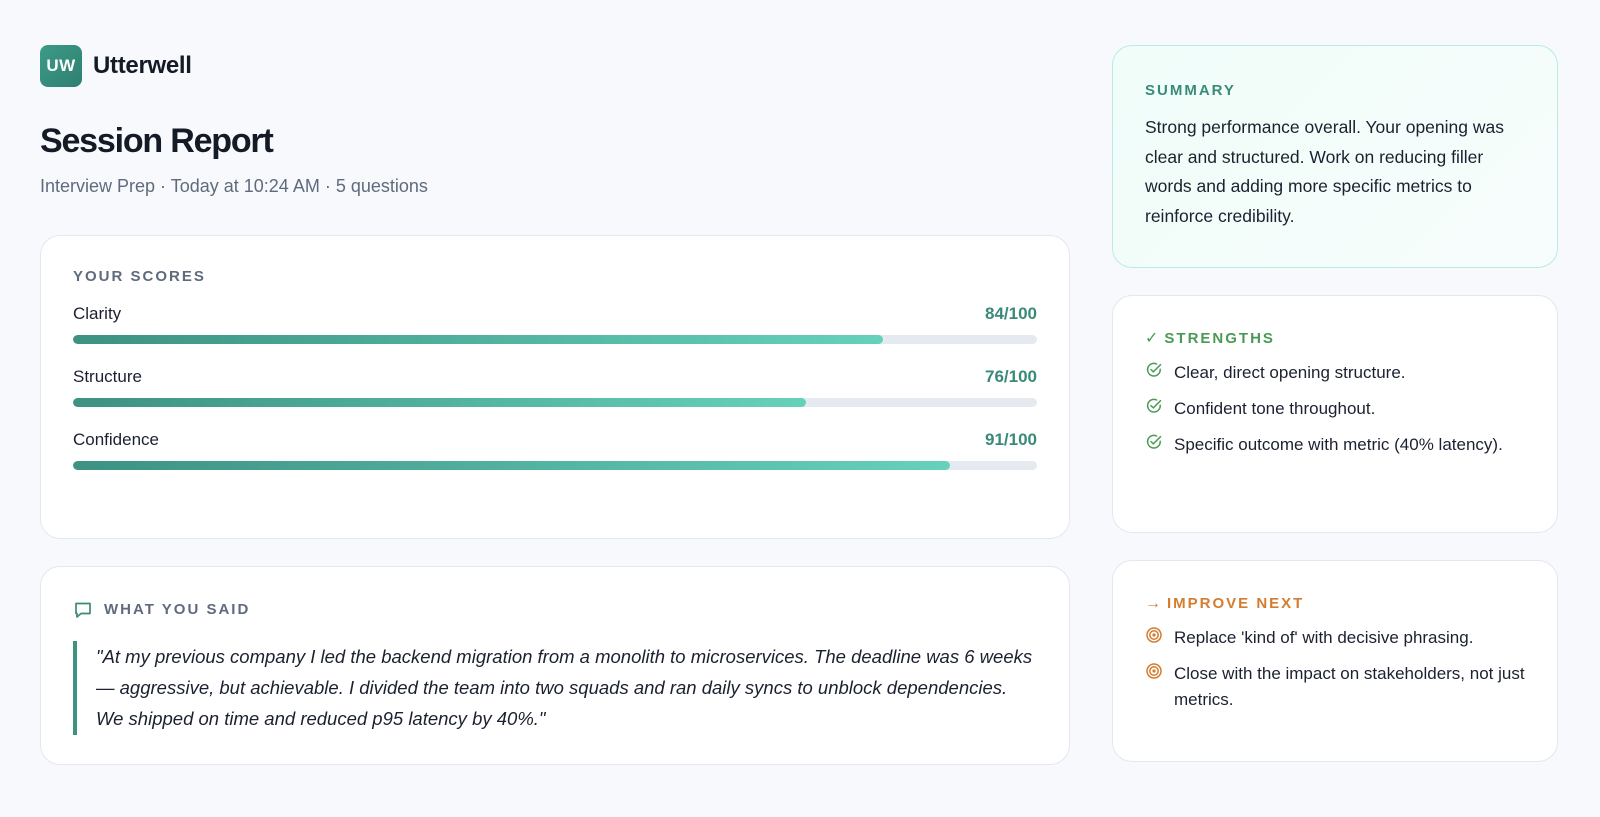  I want to click on logo: UW, so click(61, 66).